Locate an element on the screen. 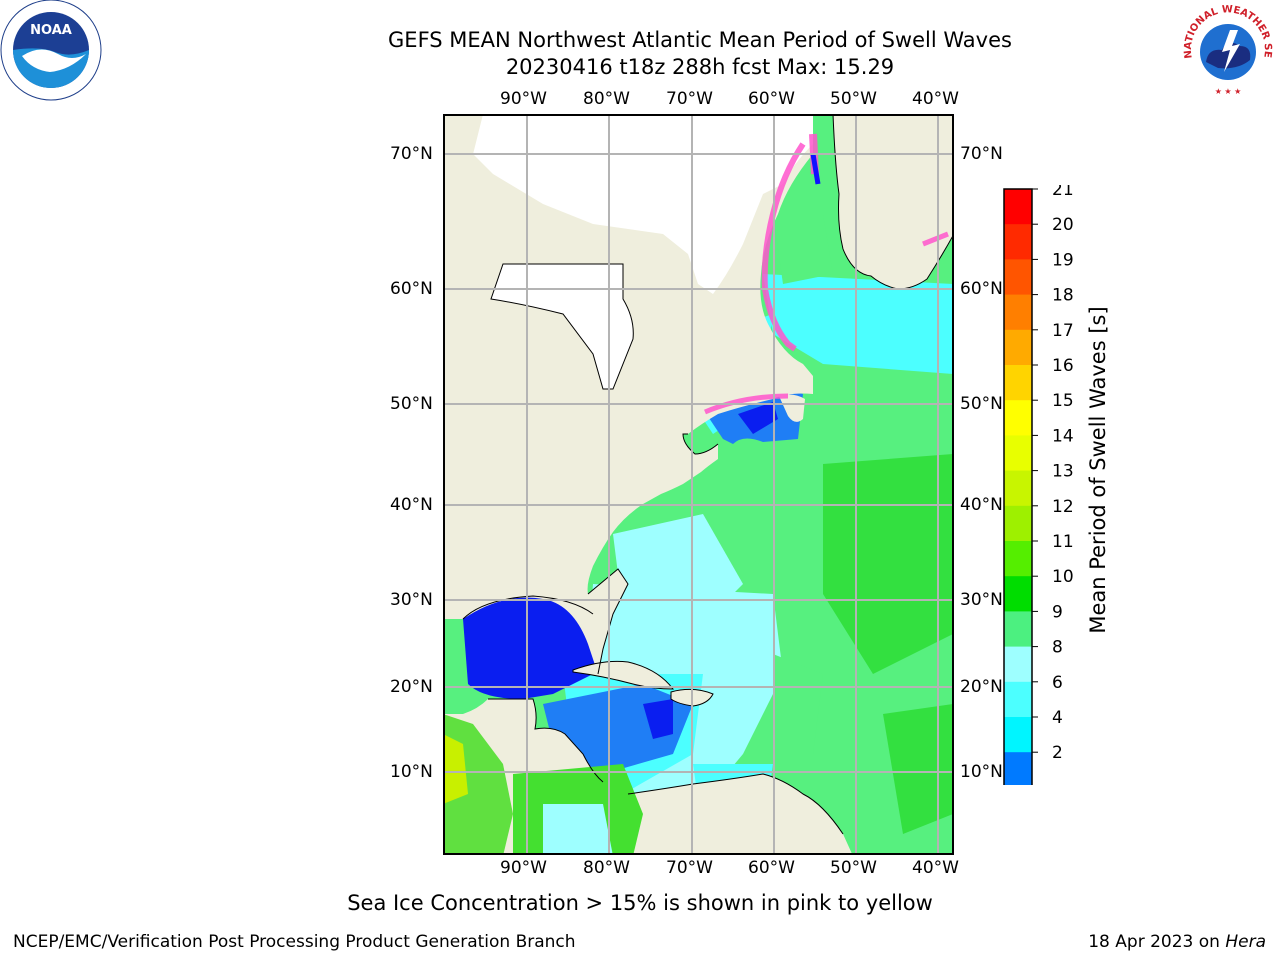 Image resolution: width=1280 pixels, height=960 pixels. colorbar-tick-label: 10 is located at coordinates (1063, 577).